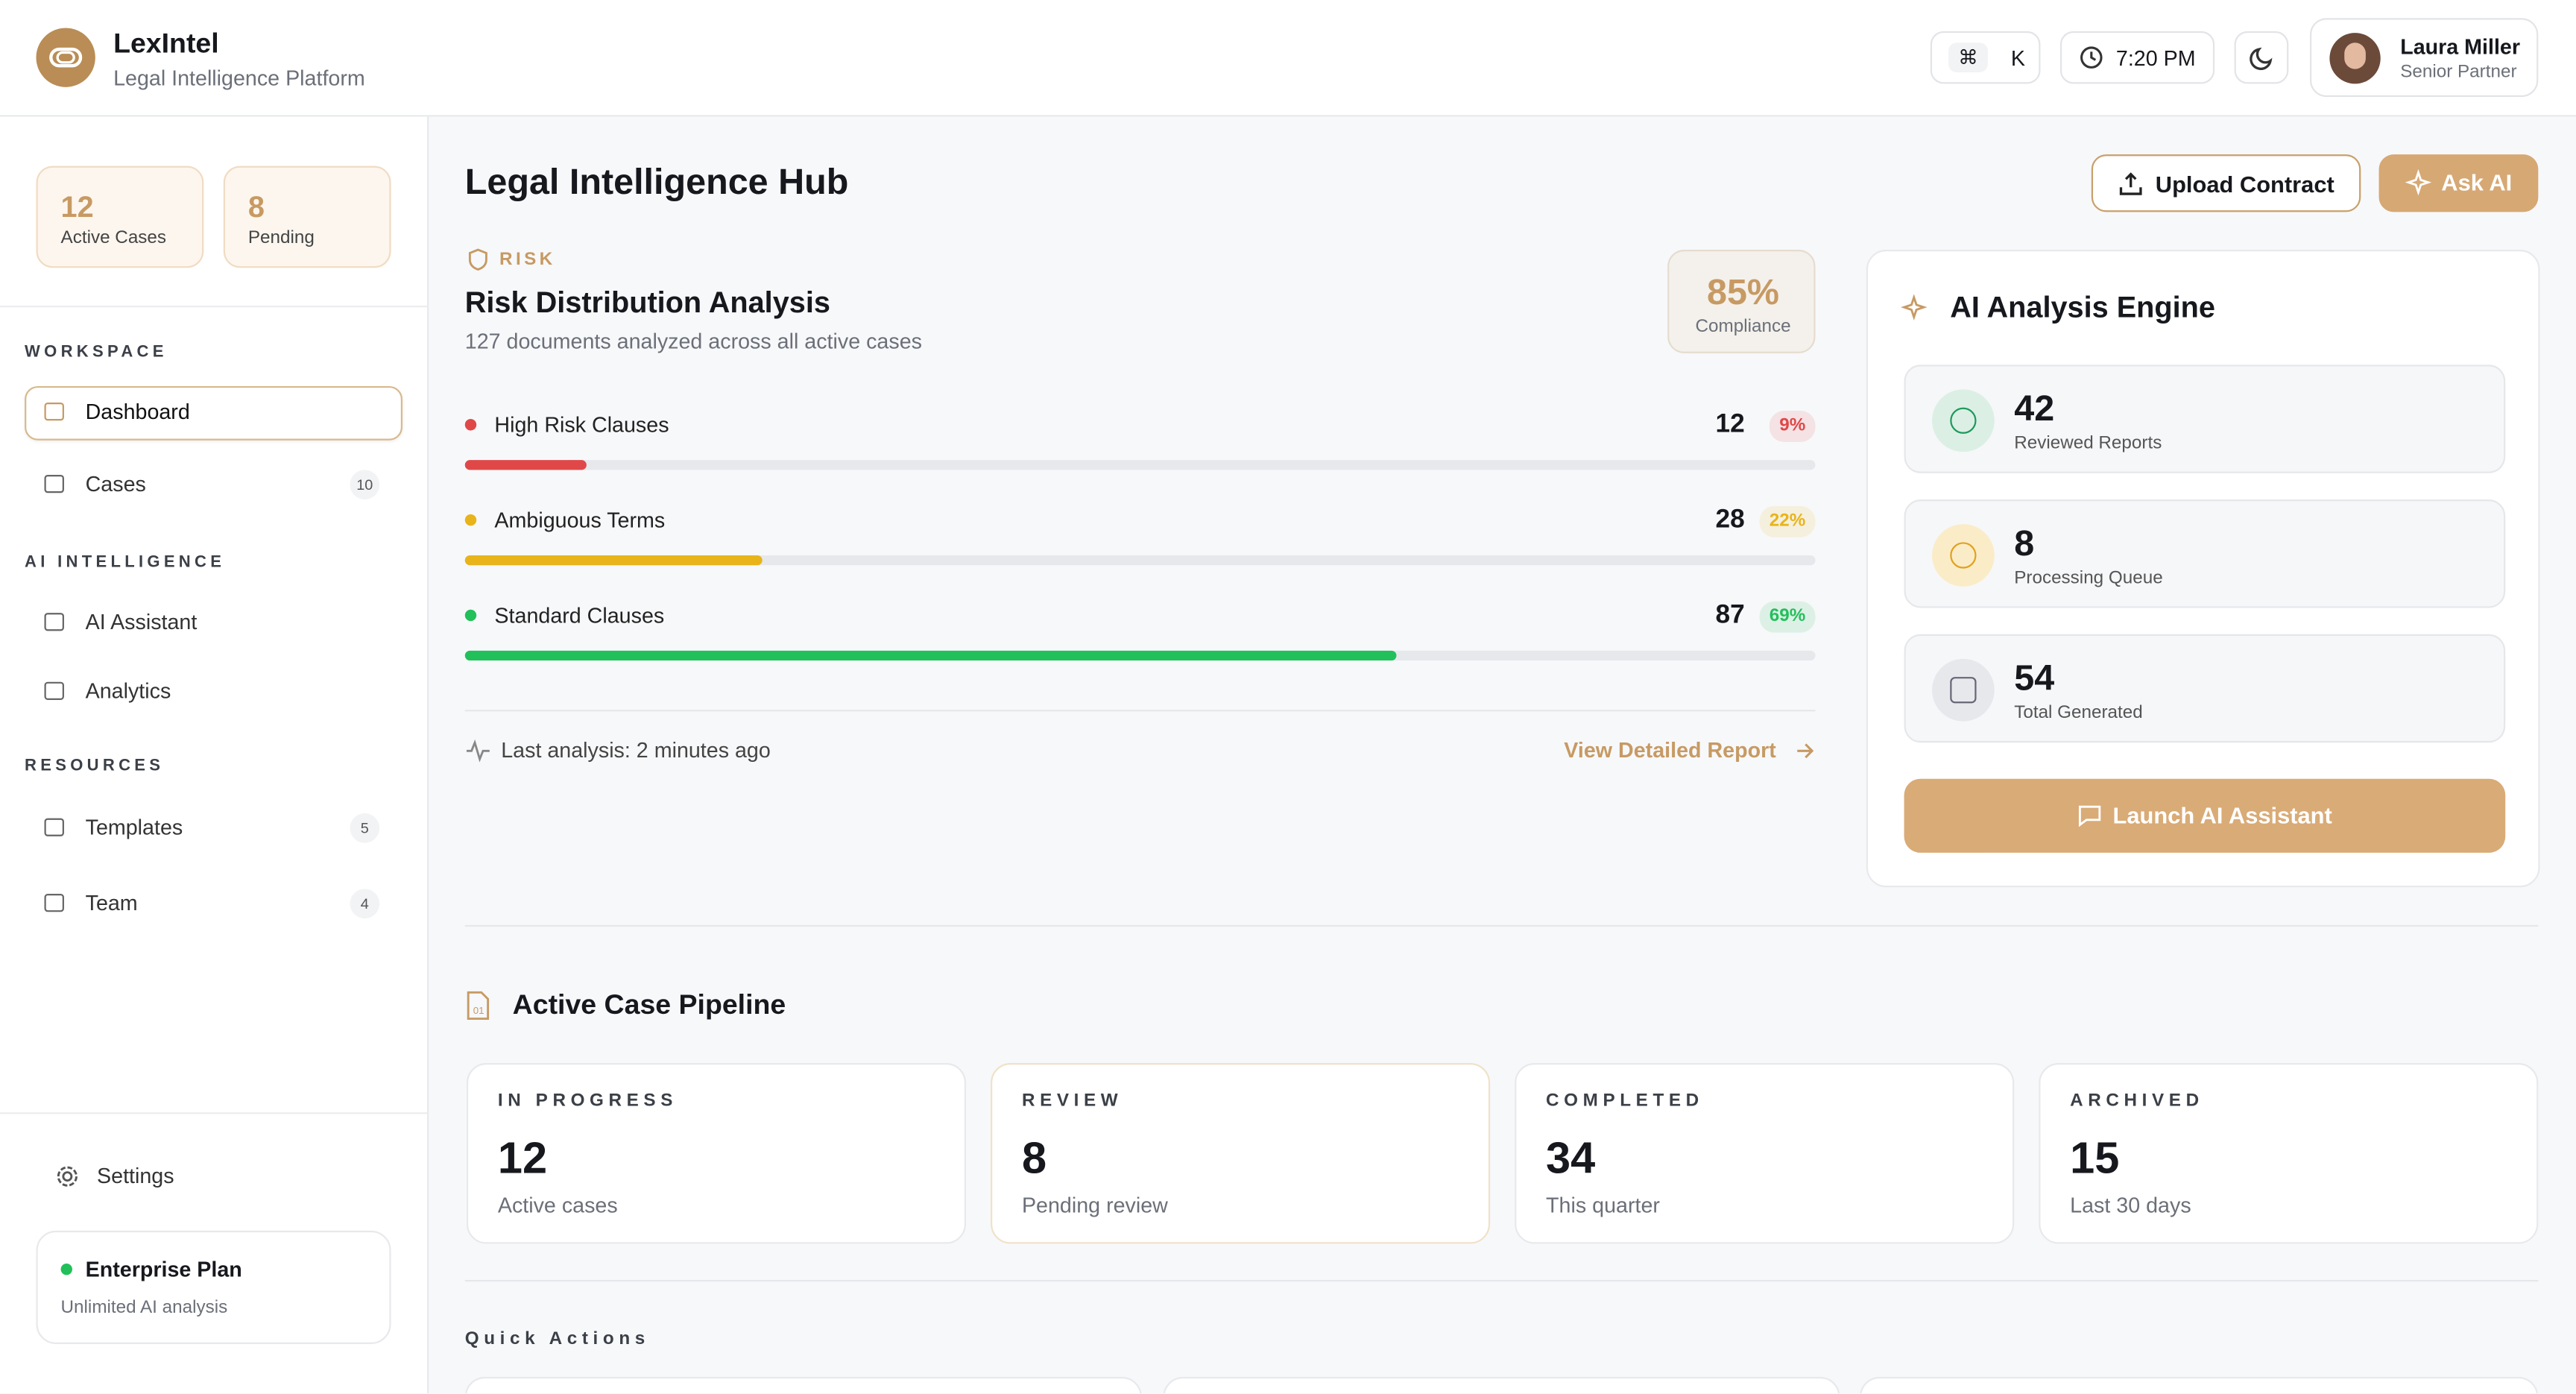 This screenshot has width=2576, height=1394. Describe the element at coordinates (128, 691) in the screenshot. I see `nav-label: Analytics` at that location.